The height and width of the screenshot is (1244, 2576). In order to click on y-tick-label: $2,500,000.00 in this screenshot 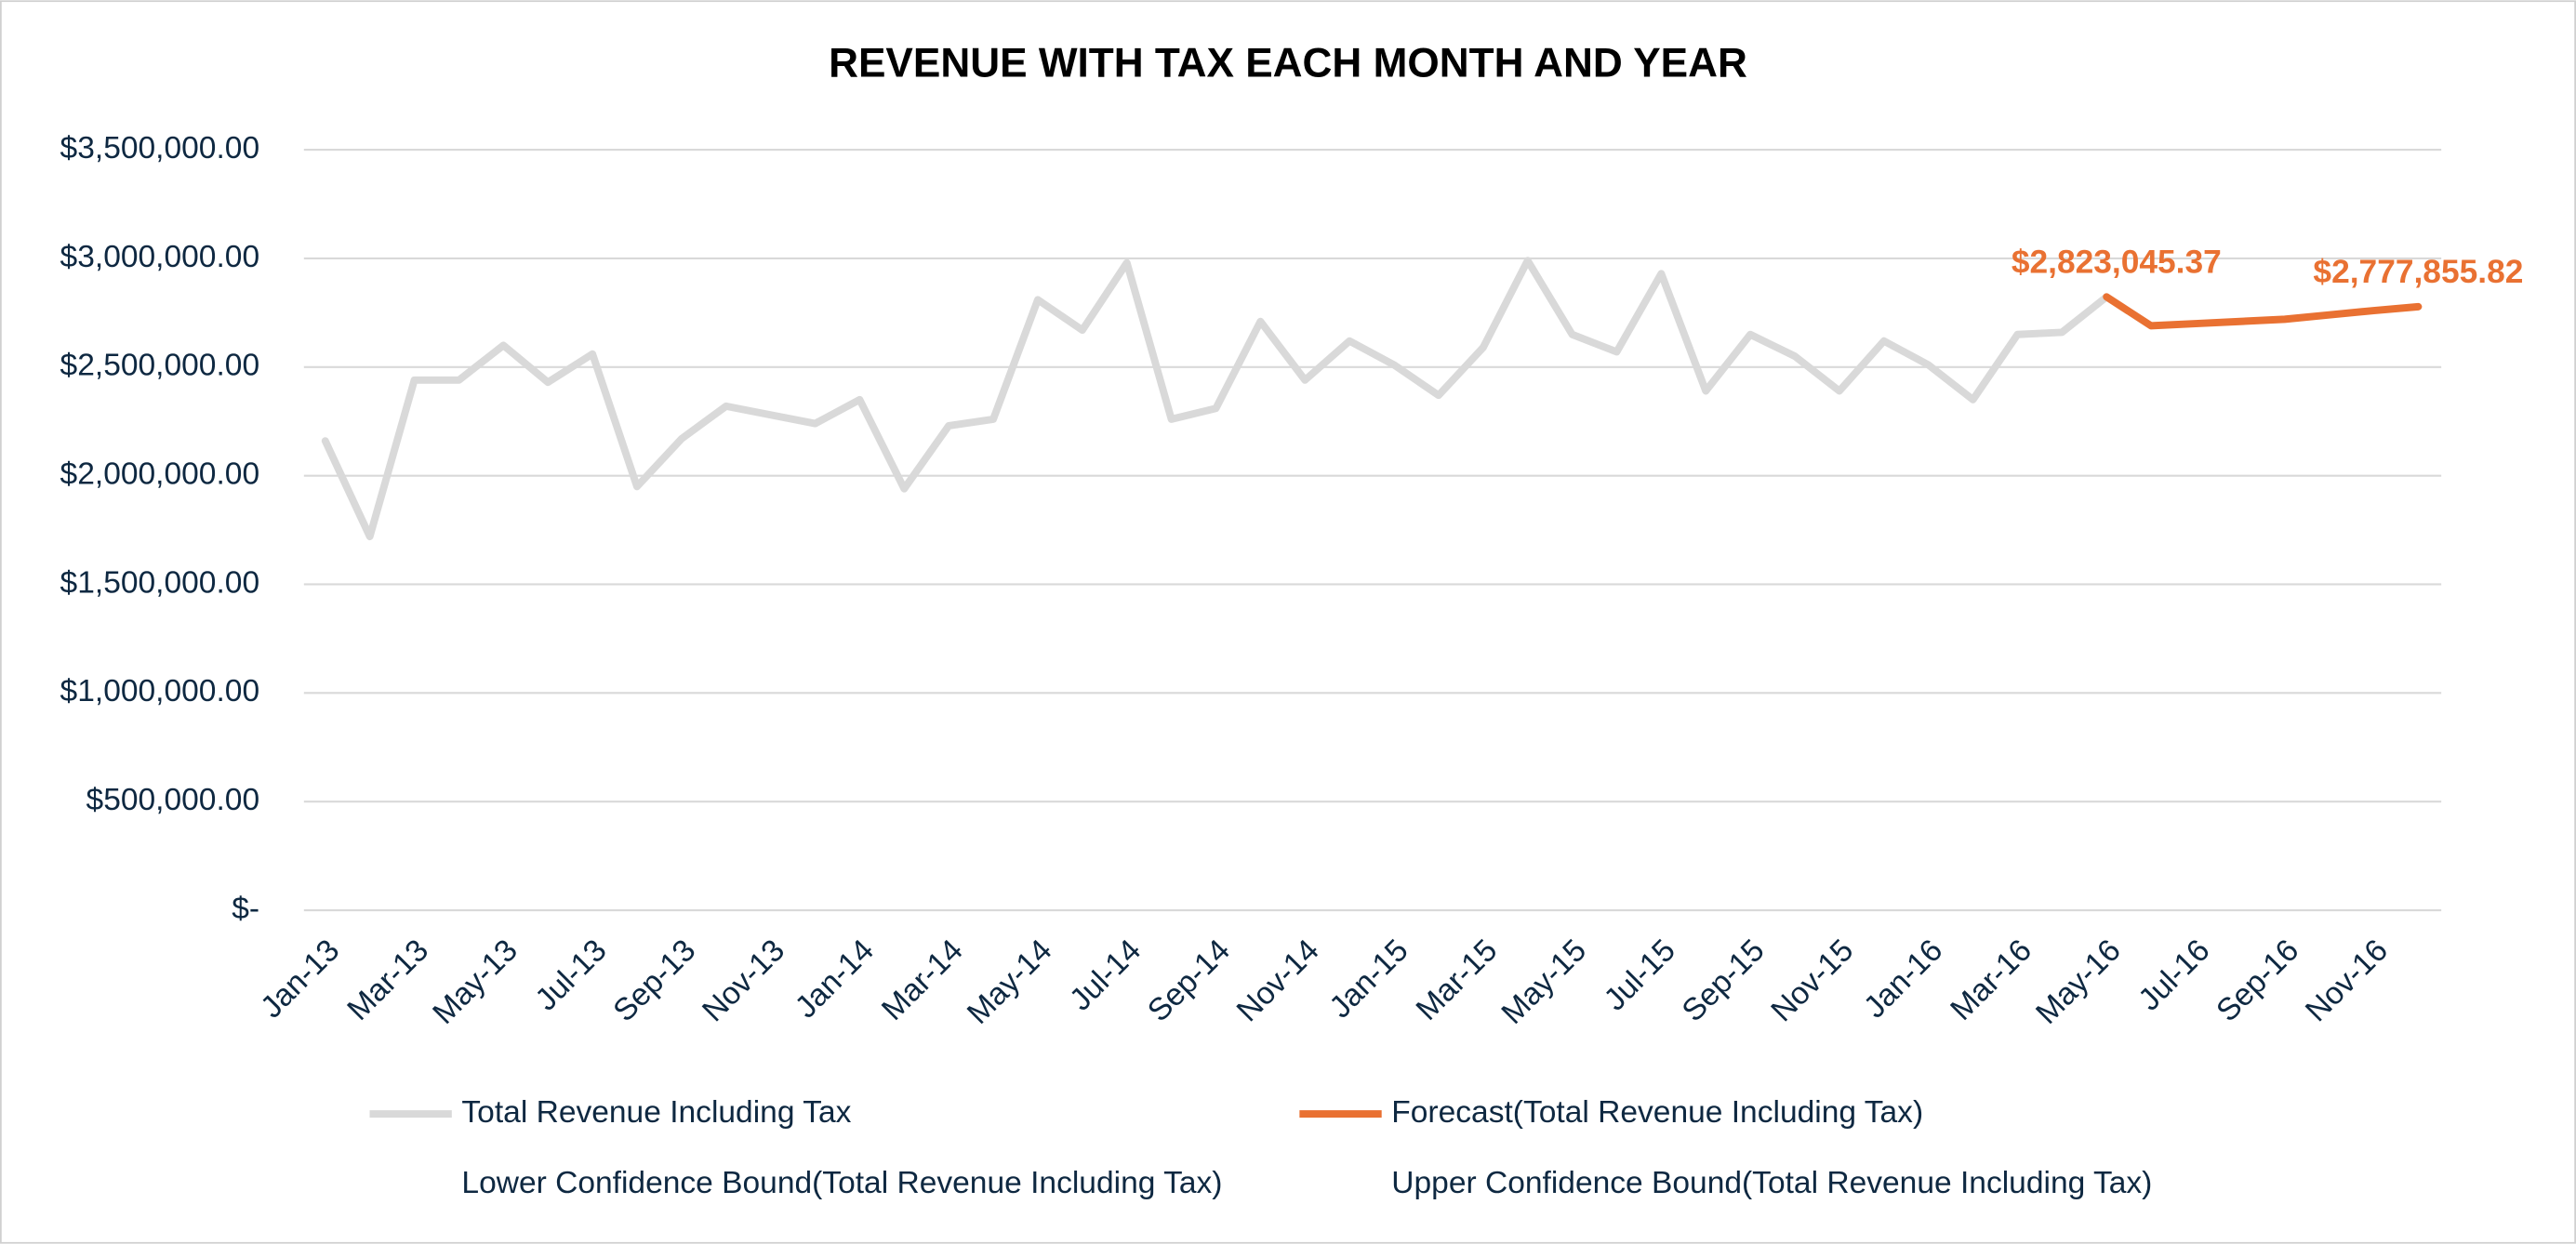, I will do `click(160, 366)`.